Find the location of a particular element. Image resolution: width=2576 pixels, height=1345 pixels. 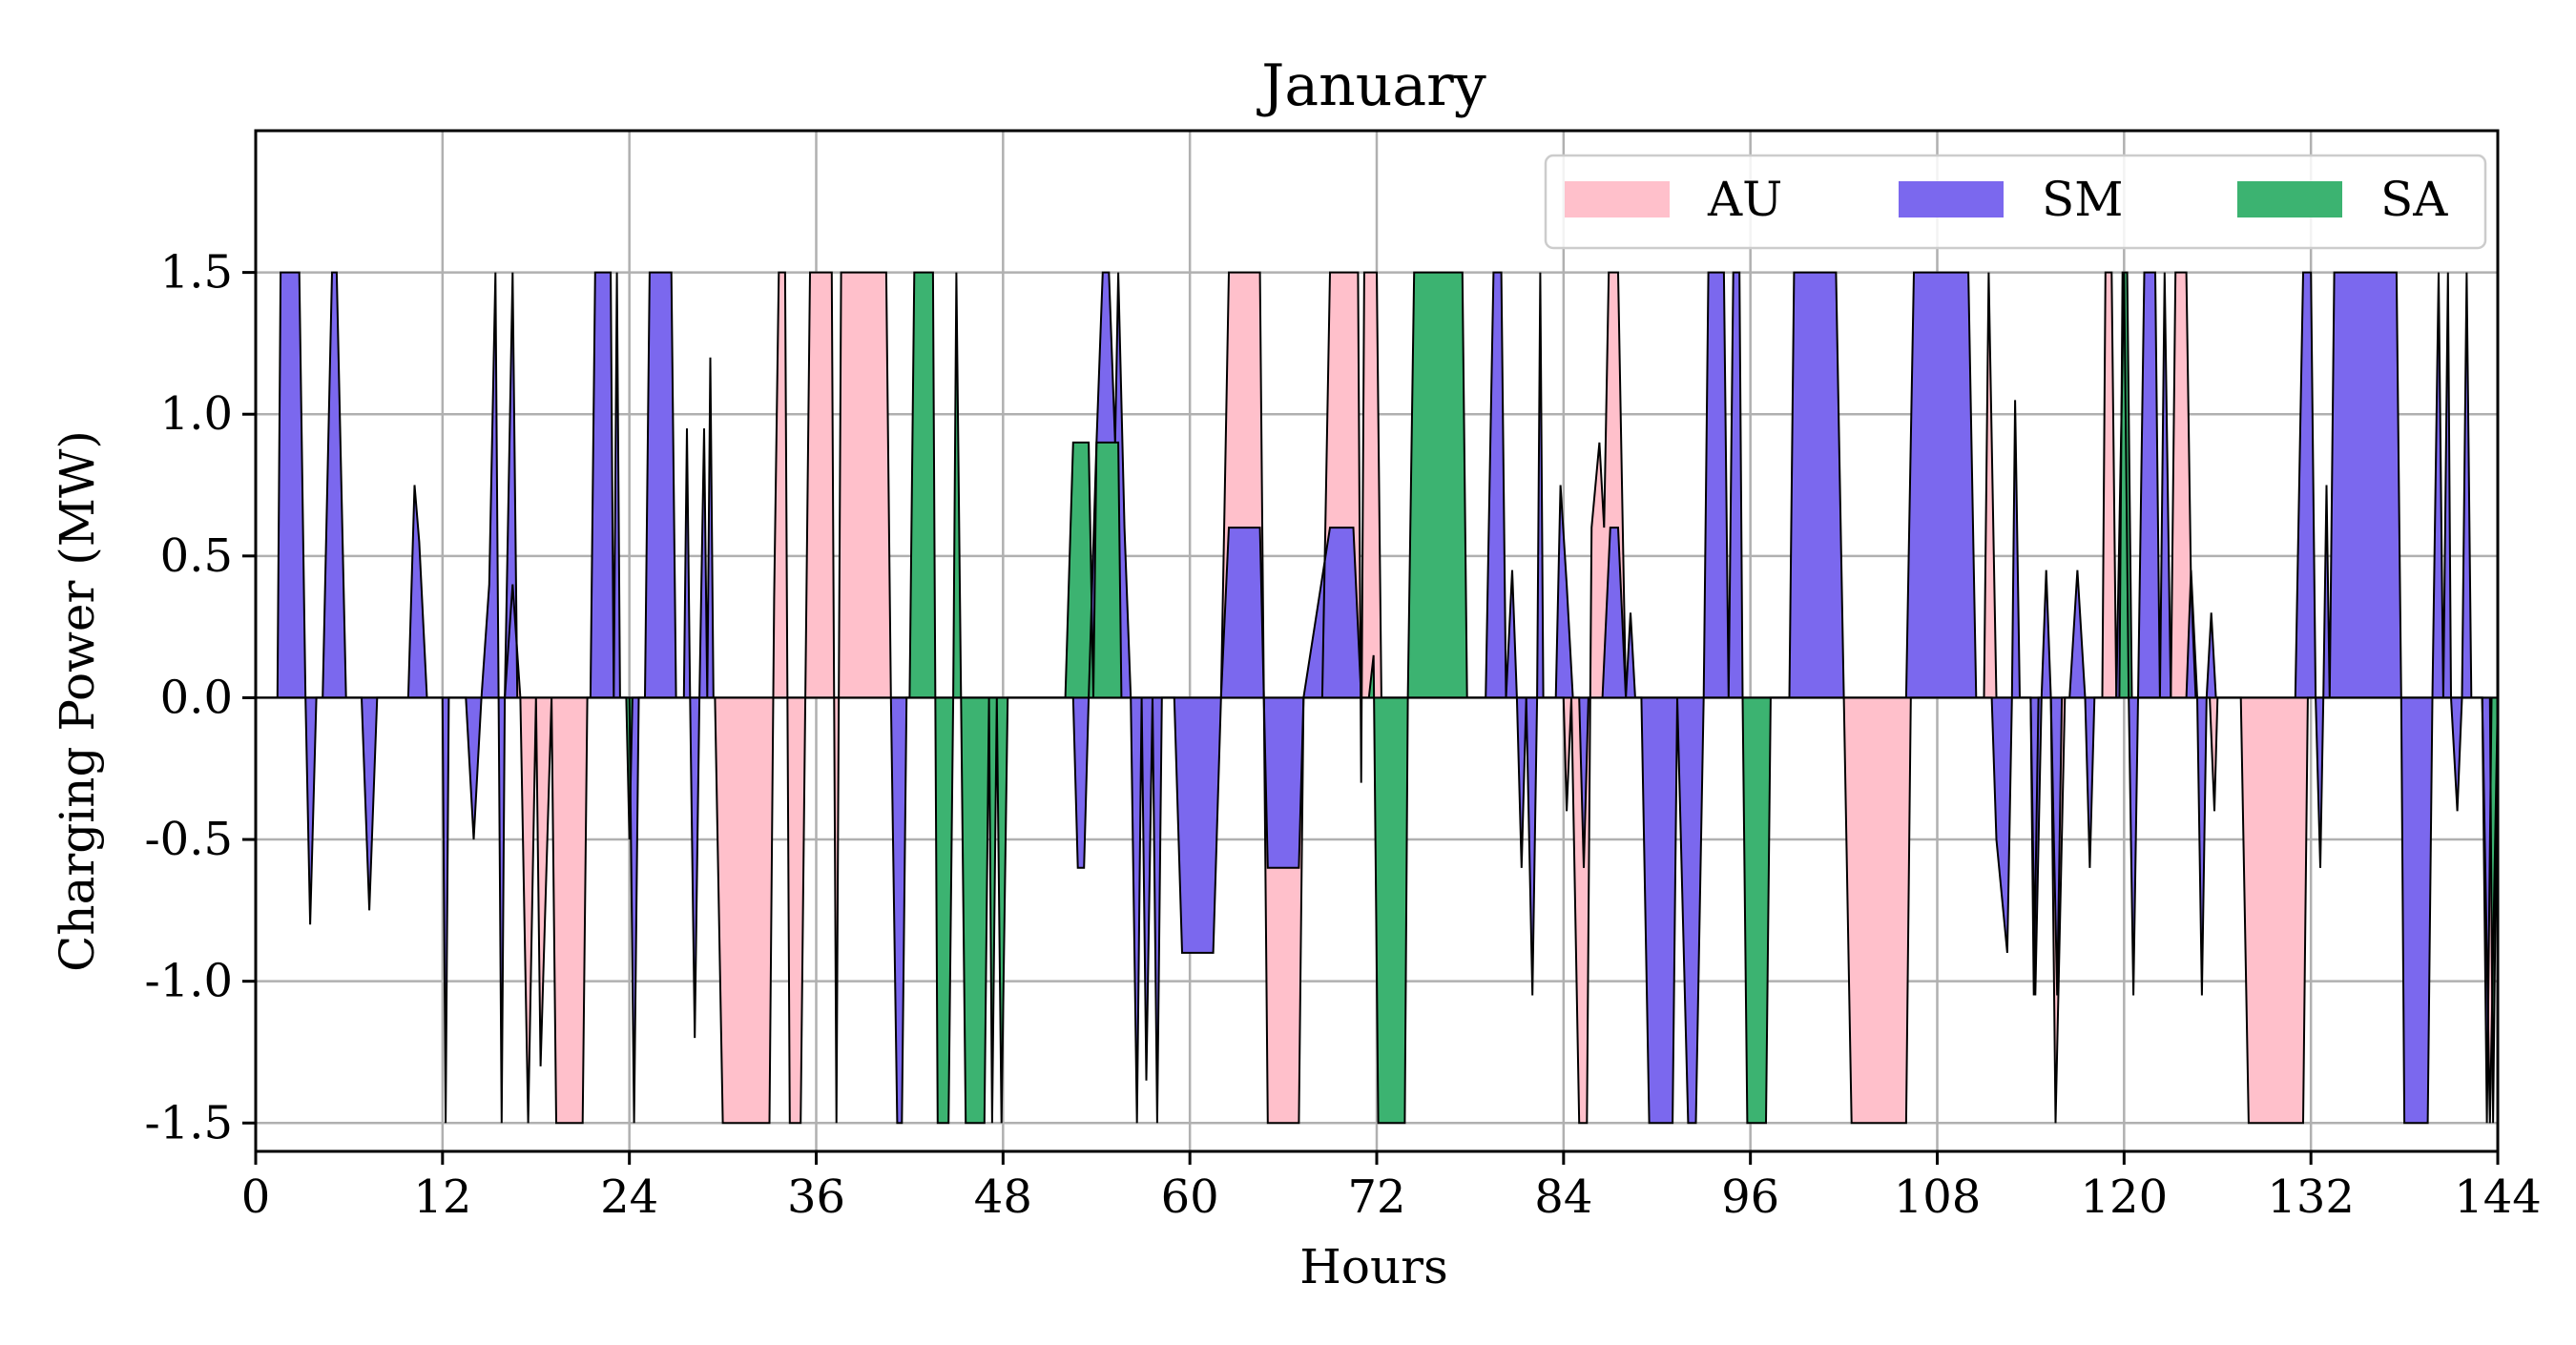

legend: AU SM SA is located at coordinates (2015, 202).